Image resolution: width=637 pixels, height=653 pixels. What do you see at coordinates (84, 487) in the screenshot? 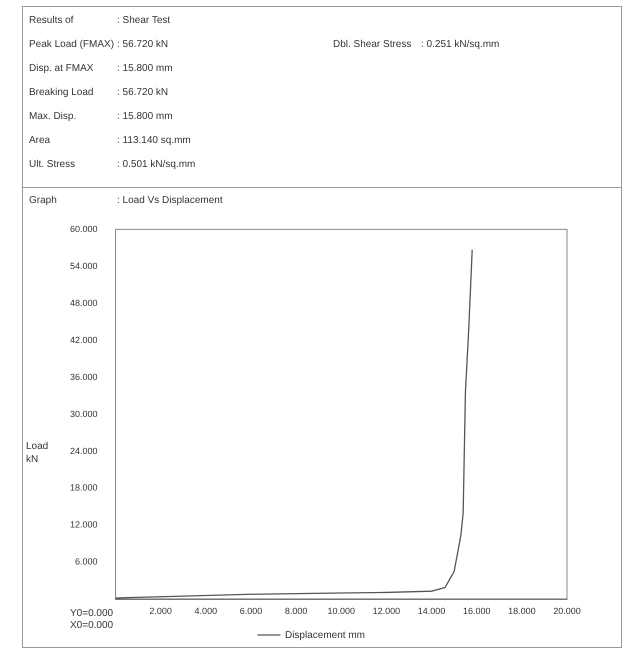
I see `y-tick-label: 18.000` at bounding box center [84, 487].